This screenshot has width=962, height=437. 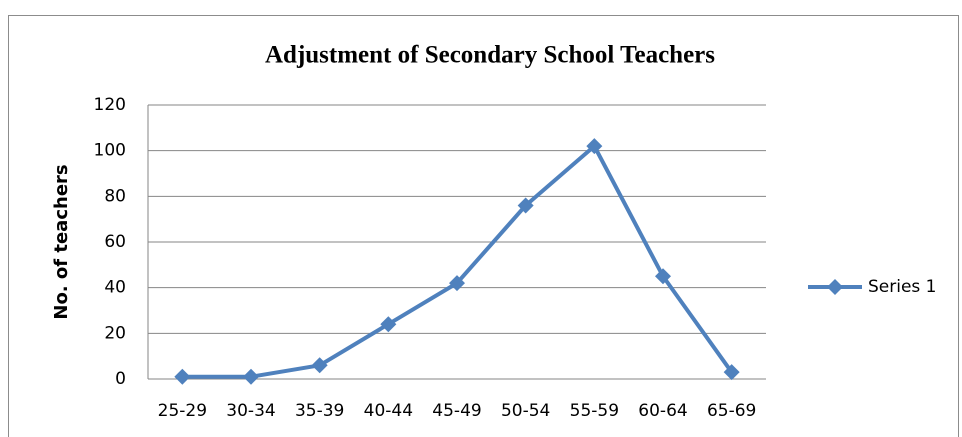 I want to click on x-tick-label: 25-29, so click(x=182, y=411).